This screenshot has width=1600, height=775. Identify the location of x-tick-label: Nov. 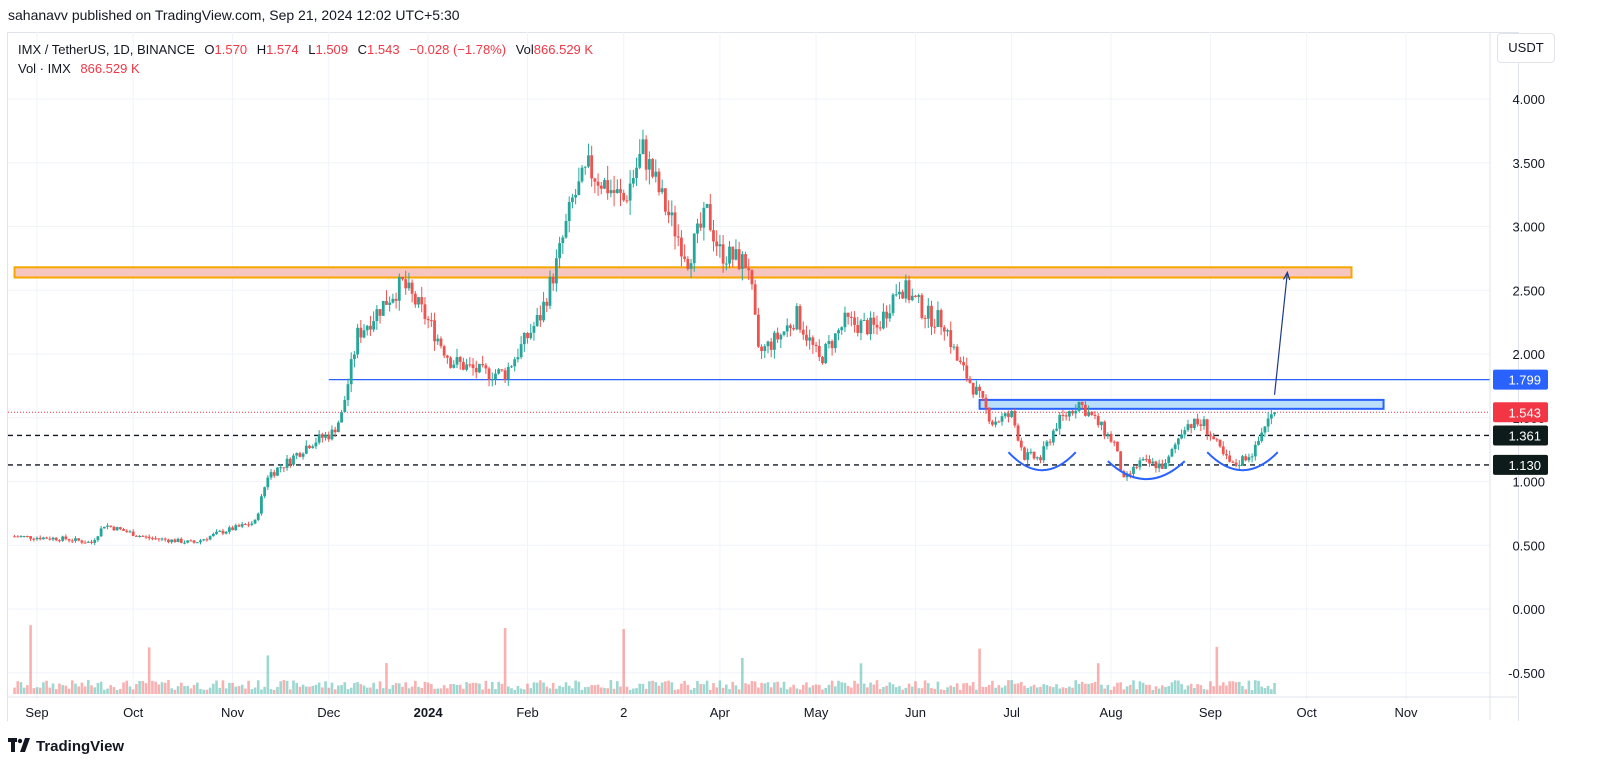
(233, 712).